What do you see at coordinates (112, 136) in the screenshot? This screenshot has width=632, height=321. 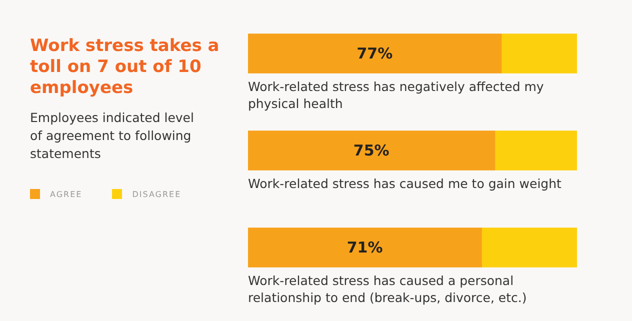 I see `text: Employees indicated level of agreement to following statements` at bounding box center [112, 136].